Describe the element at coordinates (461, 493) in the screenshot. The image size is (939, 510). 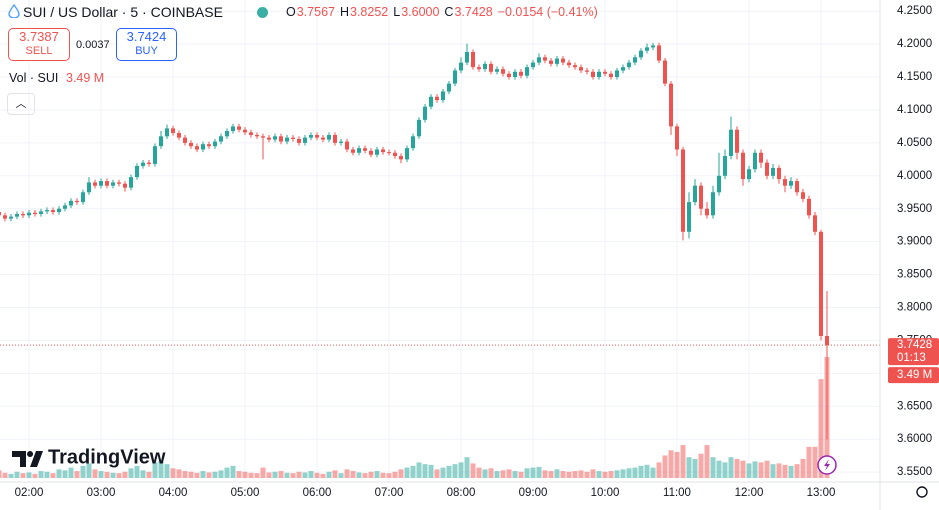
I see `x-tick-label: 08:00` at that location.